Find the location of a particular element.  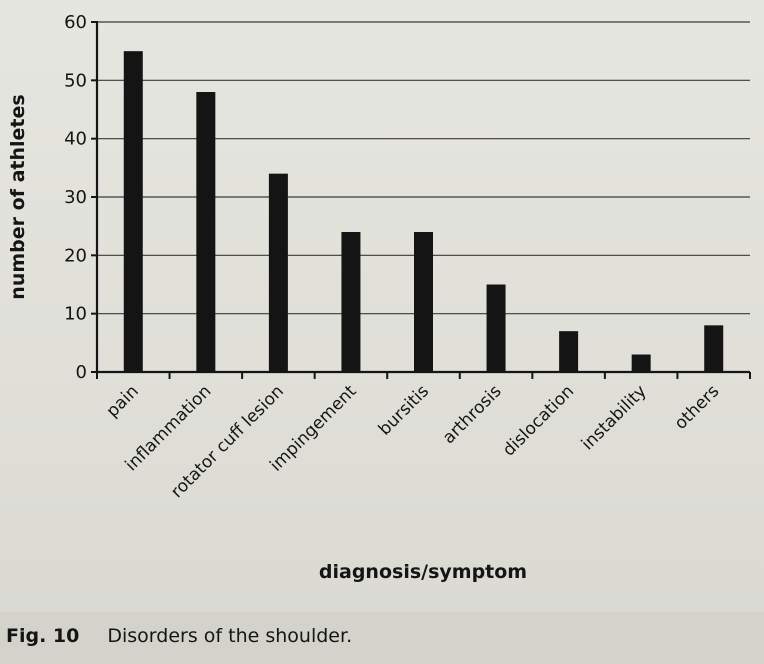

figure-number: Fig. 10 is located at coordinates (43, 636).